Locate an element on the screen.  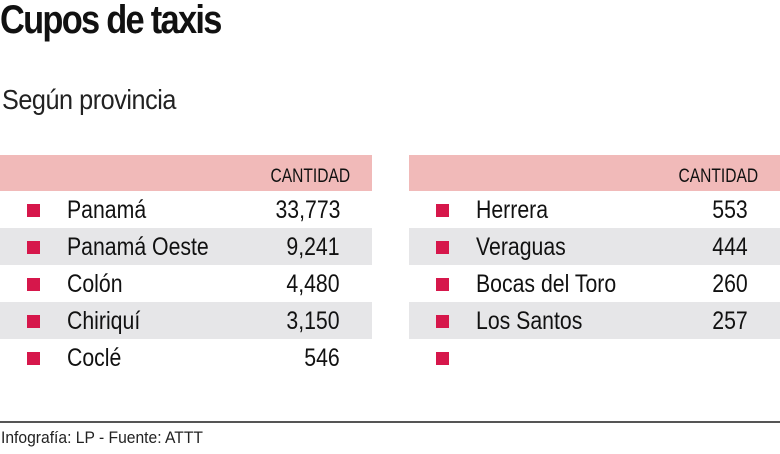
province-name: Chiriquí is located at coordinates (104, 321).